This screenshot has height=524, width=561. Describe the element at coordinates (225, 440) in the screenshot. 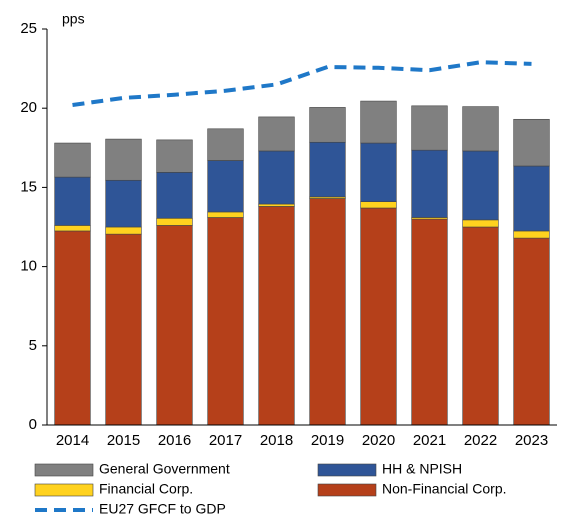

I see `x-tick-label: 2017` at that location.